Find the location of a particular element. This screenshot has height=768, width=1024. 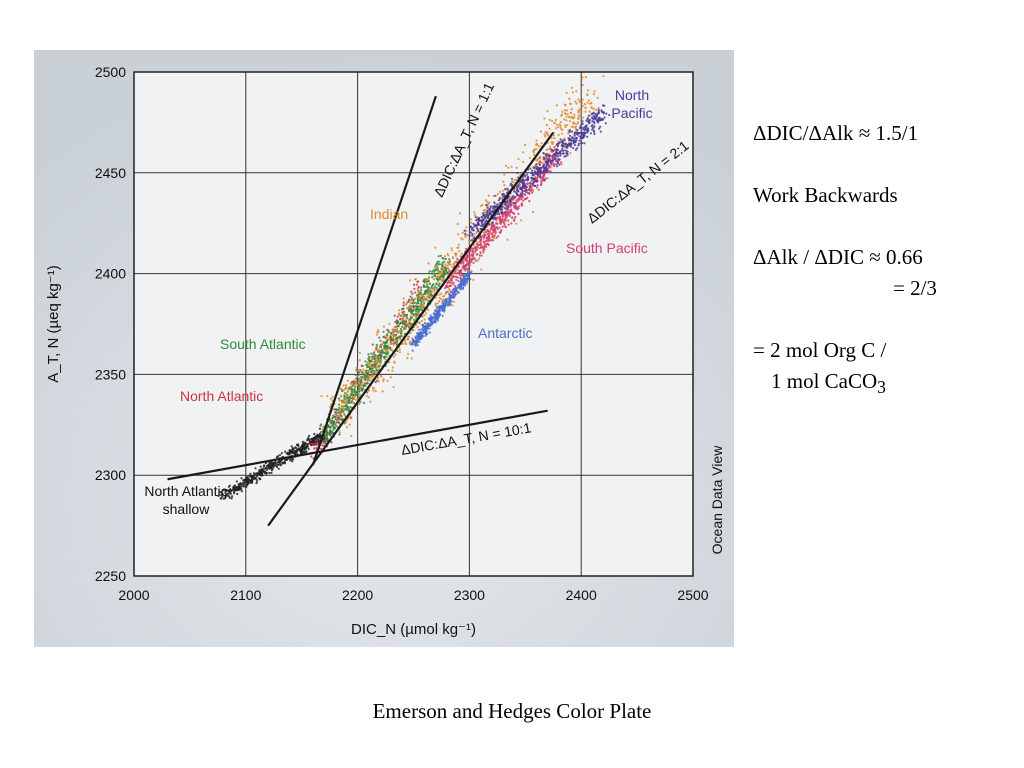

reference-line is located at coordinates (357, 445).